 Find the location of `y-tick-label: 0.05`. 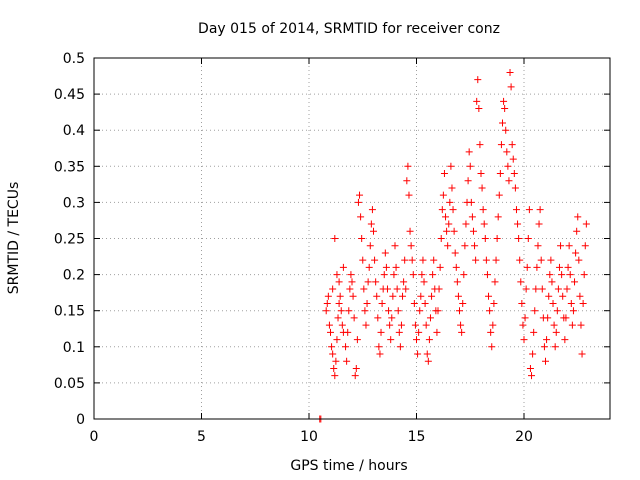

y-tick-label: 0.05 is located at coordinates (69, 384).